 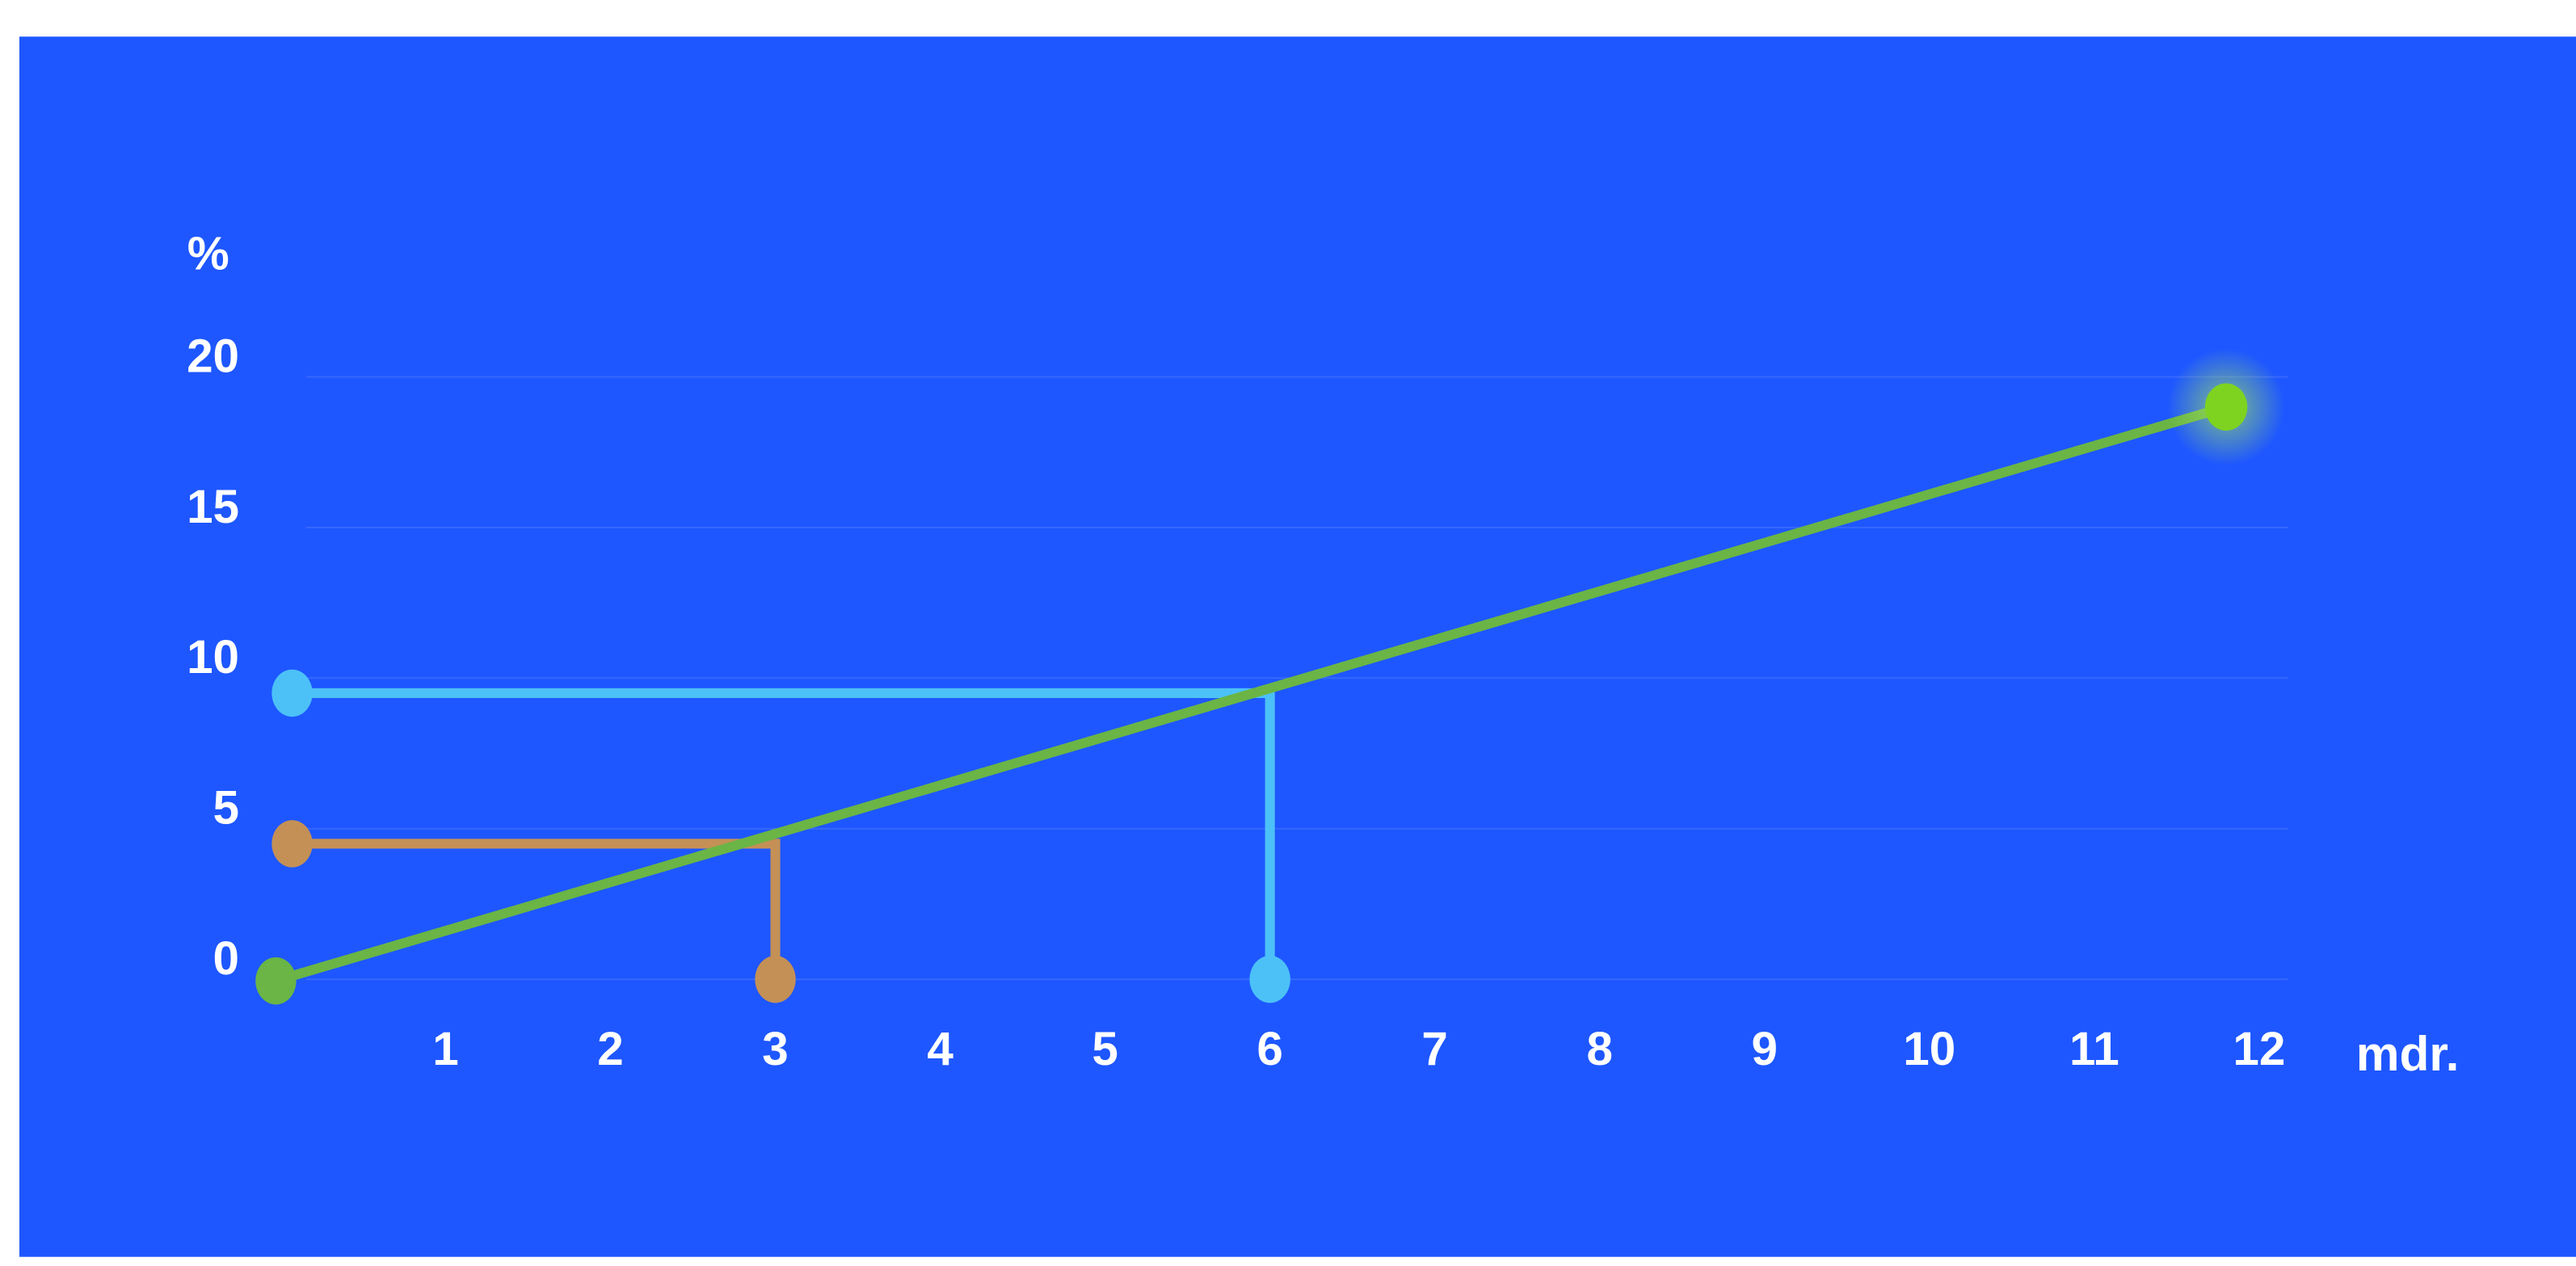 I want to click on x-axis-label: mdr., so click(x=2408, y=1054).